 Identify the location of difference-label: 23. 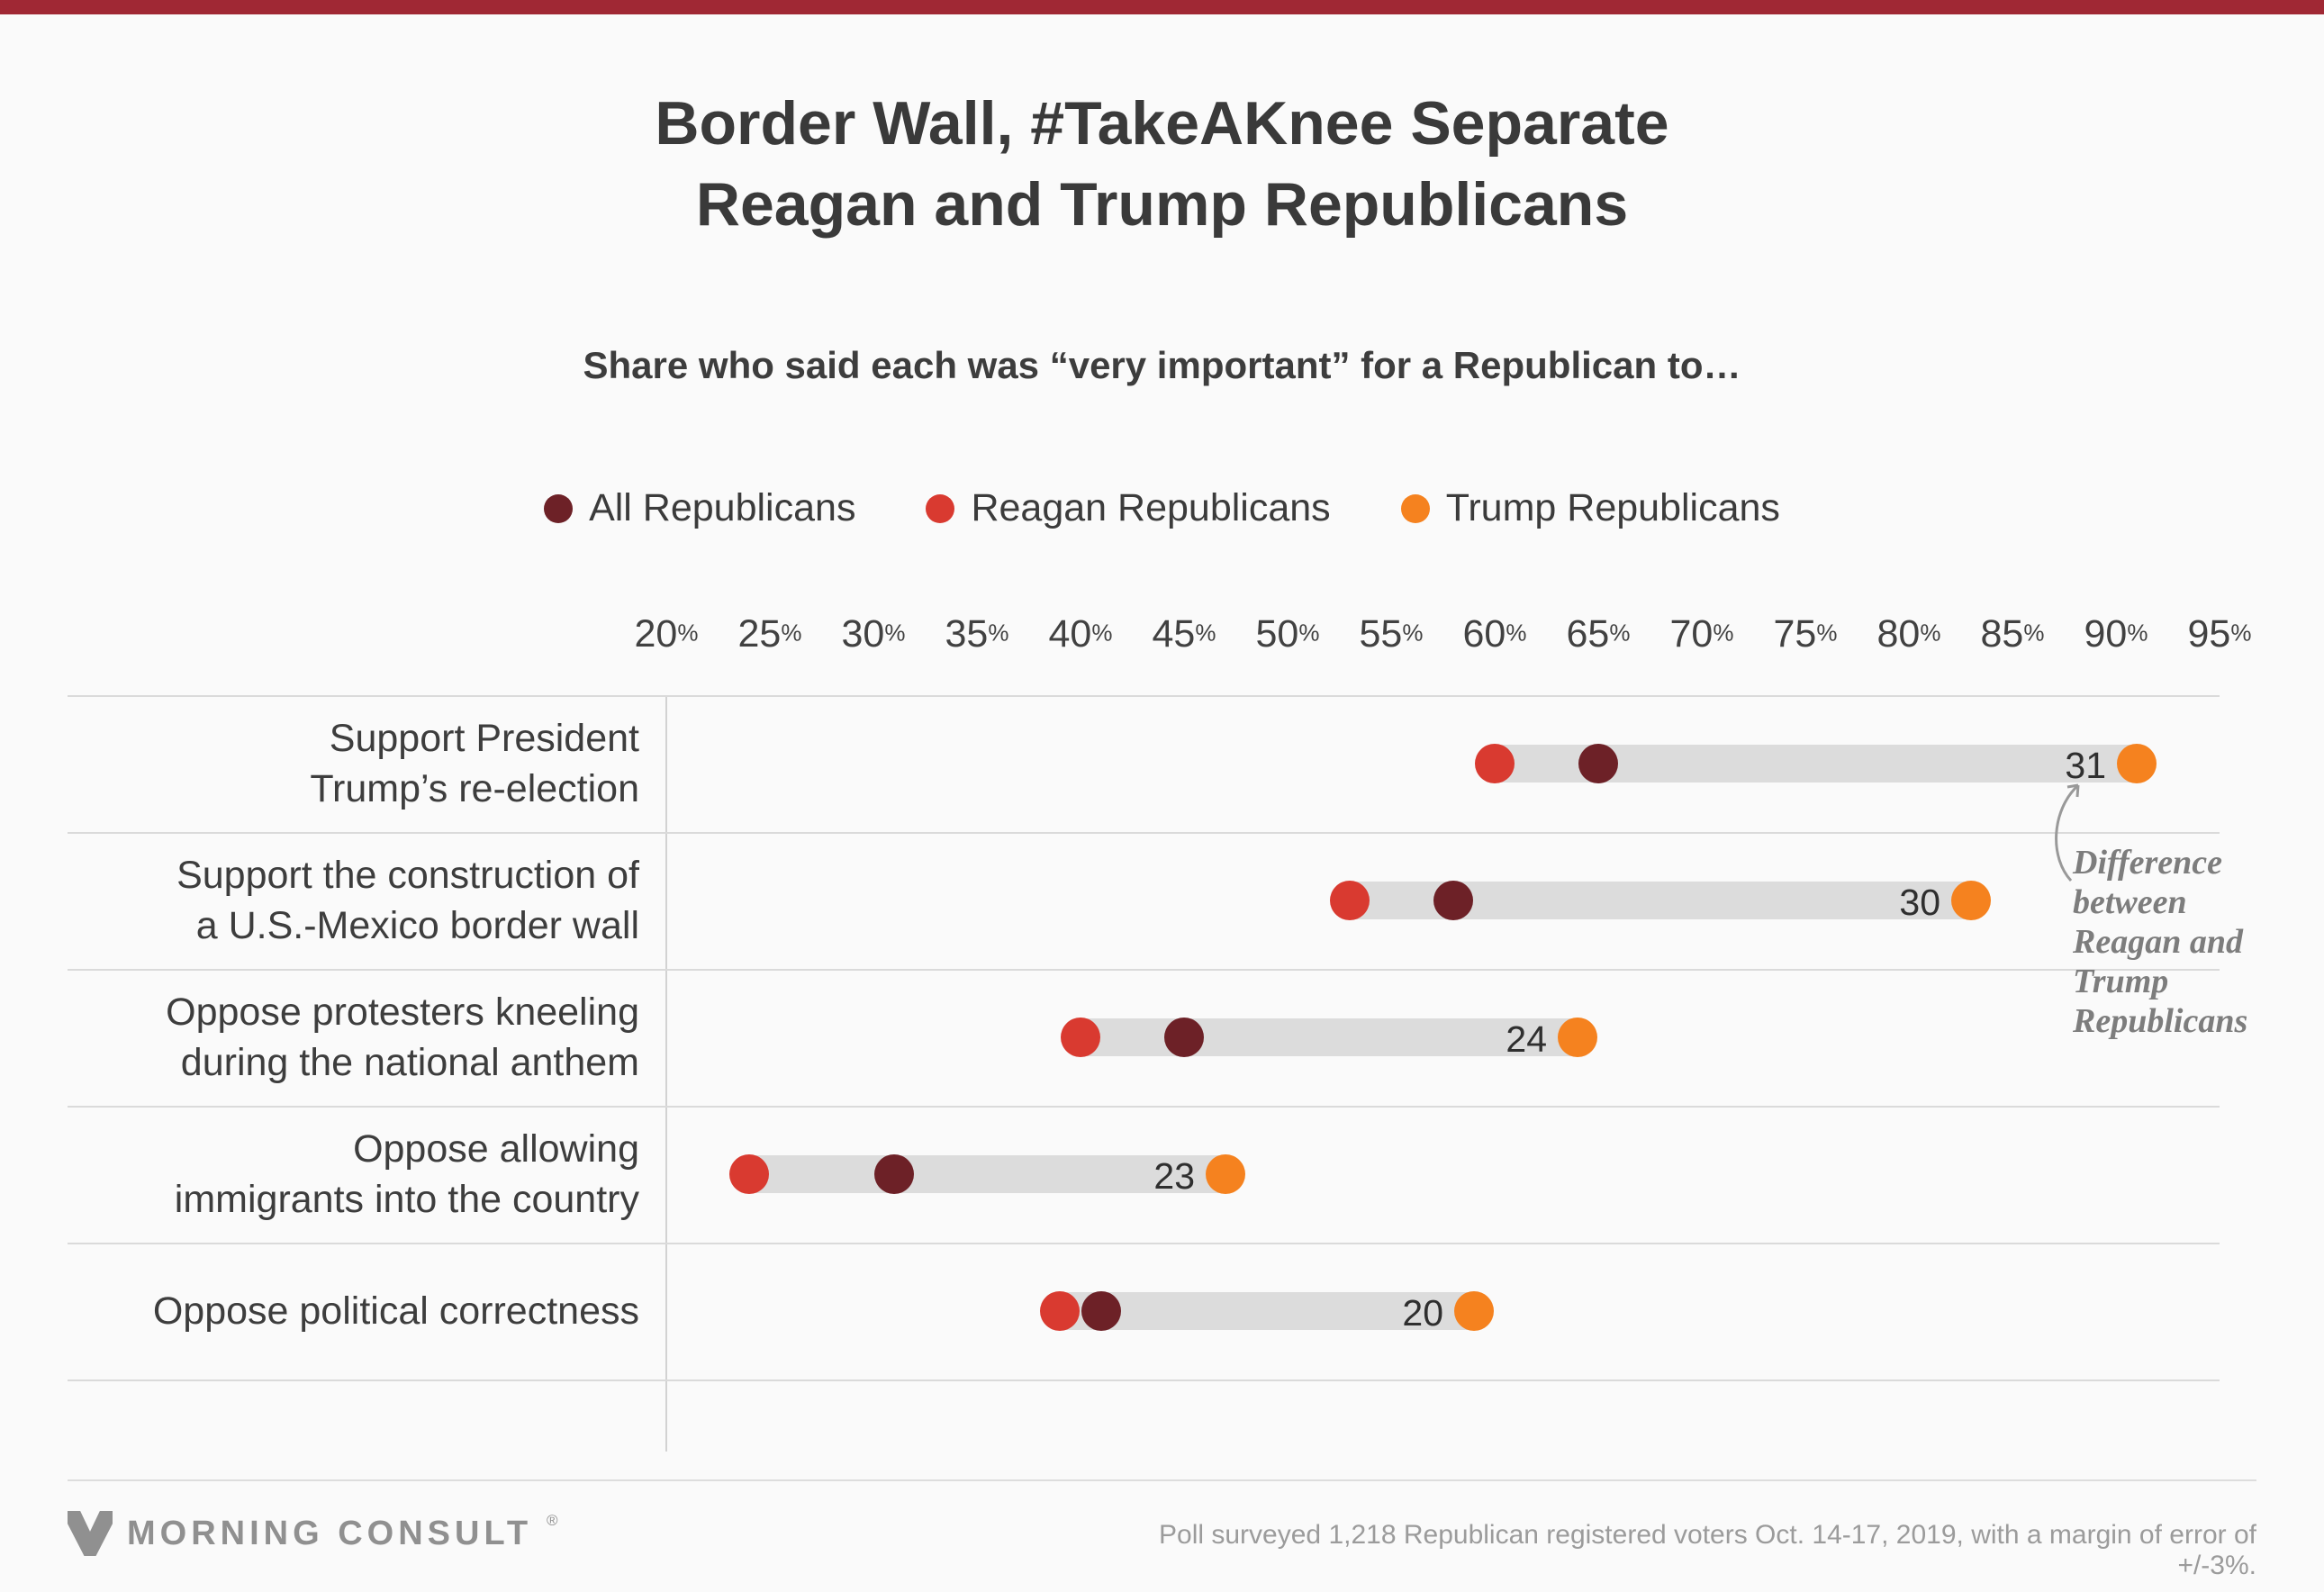
(1174, 1176).